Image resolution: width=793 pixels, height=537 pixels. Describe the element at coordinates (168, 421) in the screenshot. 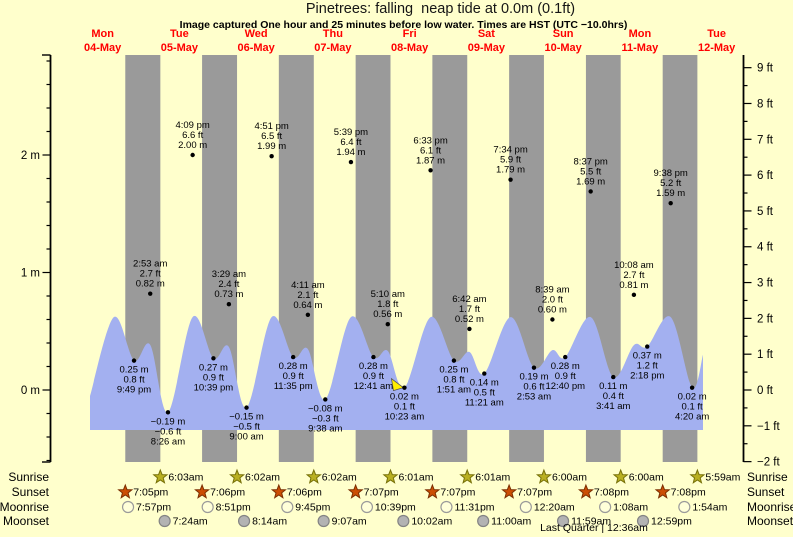

I see `tide-event-label: −0.19 m` at that location.